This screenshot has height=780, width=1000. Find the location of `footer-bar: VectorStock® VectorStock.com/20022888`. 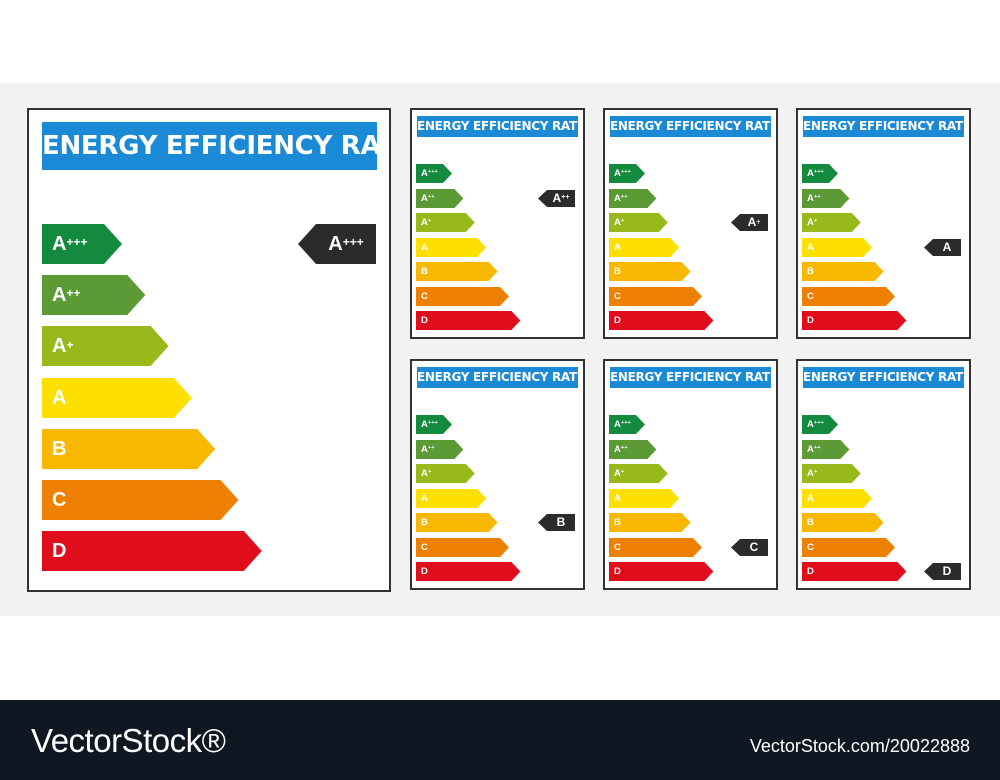

footer-bar: VectorStock® VectorStock.com/20022888 is located at coordinates (500, 740).